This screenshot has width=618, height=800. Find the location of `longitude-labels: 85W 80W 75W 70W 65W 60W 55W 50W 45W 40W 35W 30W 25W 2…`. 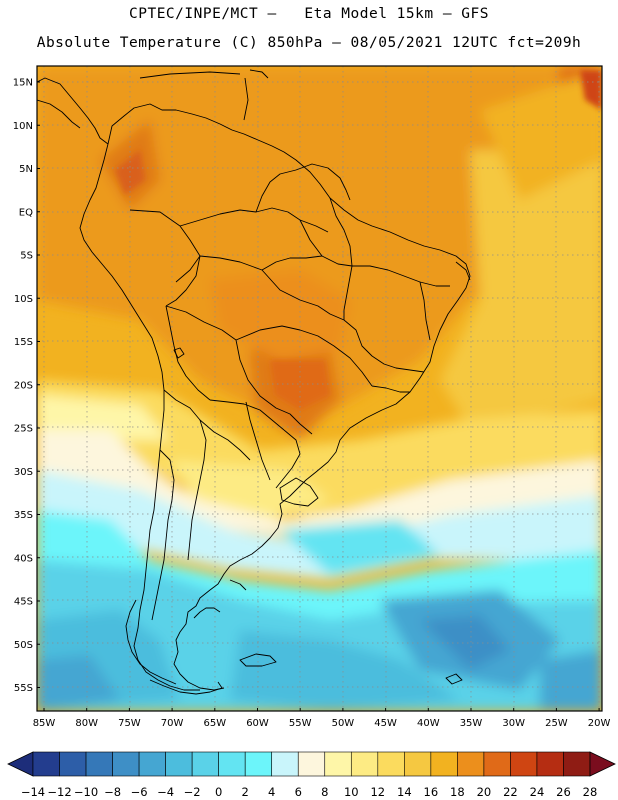

longitude-labels: 85W 80W 75W 70W 65W 60W 55W 50W 45W 40W 35W 30W 25W 2… is located at coordinates (322, 718).